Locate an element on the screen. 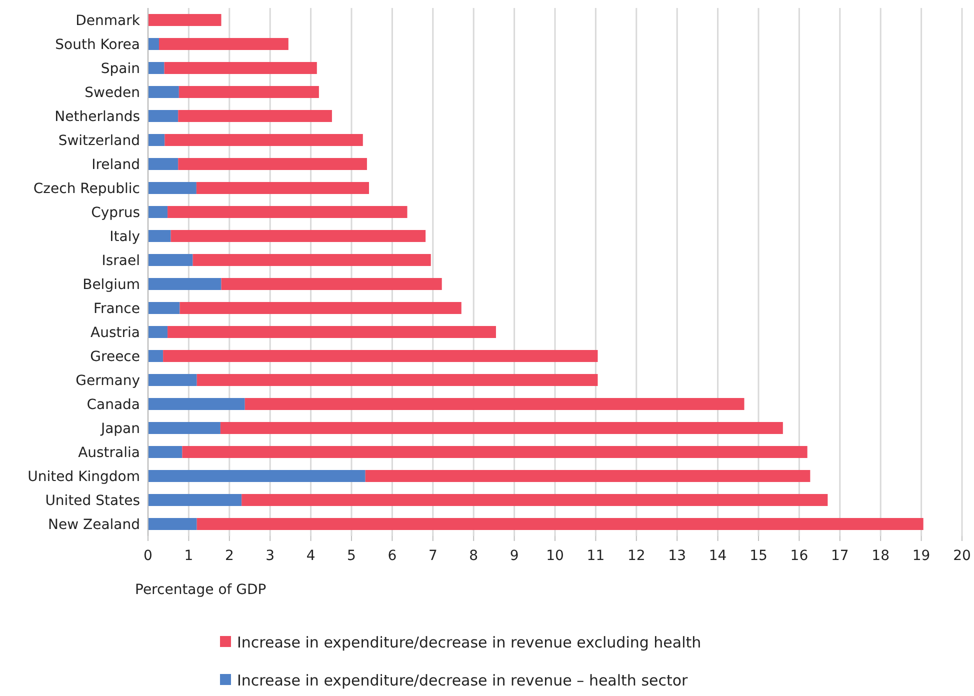 Image resolution: width=974 pixels, height=696 pixels. y-tick-label: Cyprus is located at coordinates (115, 212).